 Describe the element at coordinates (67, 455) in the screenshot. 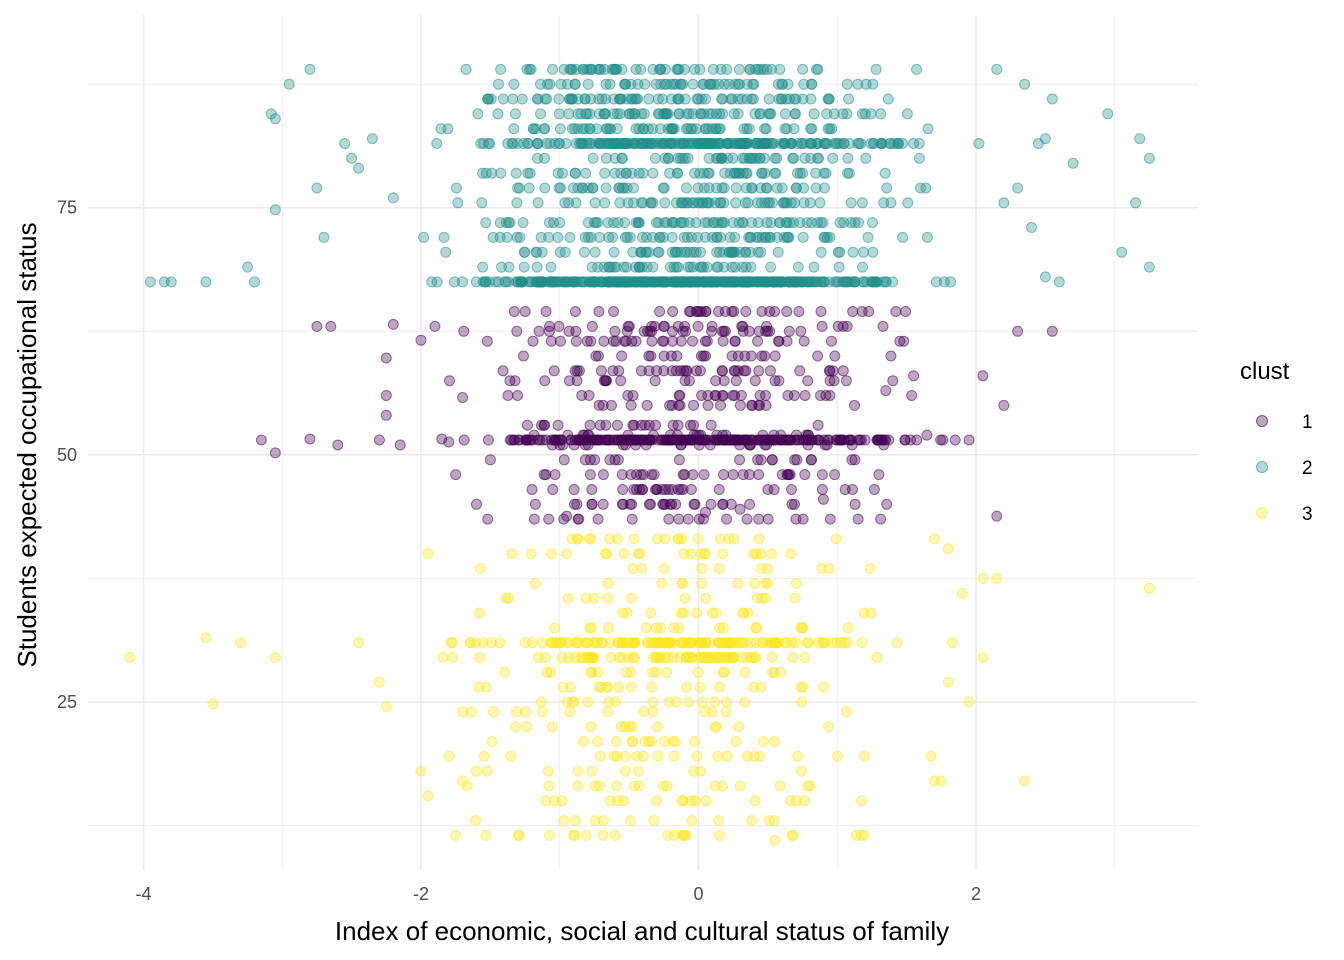

I see `y-tick-label: 50` at that location.